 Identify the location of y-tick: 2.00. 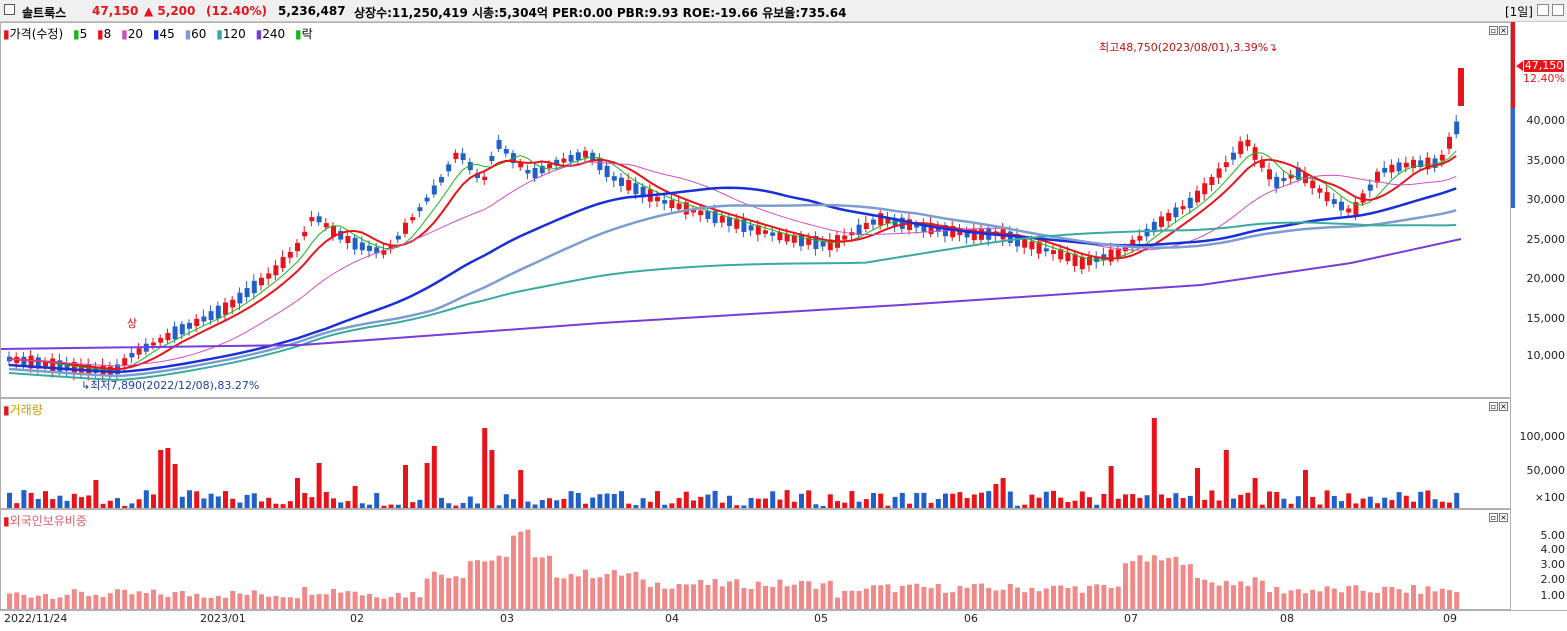
(1553, 579).